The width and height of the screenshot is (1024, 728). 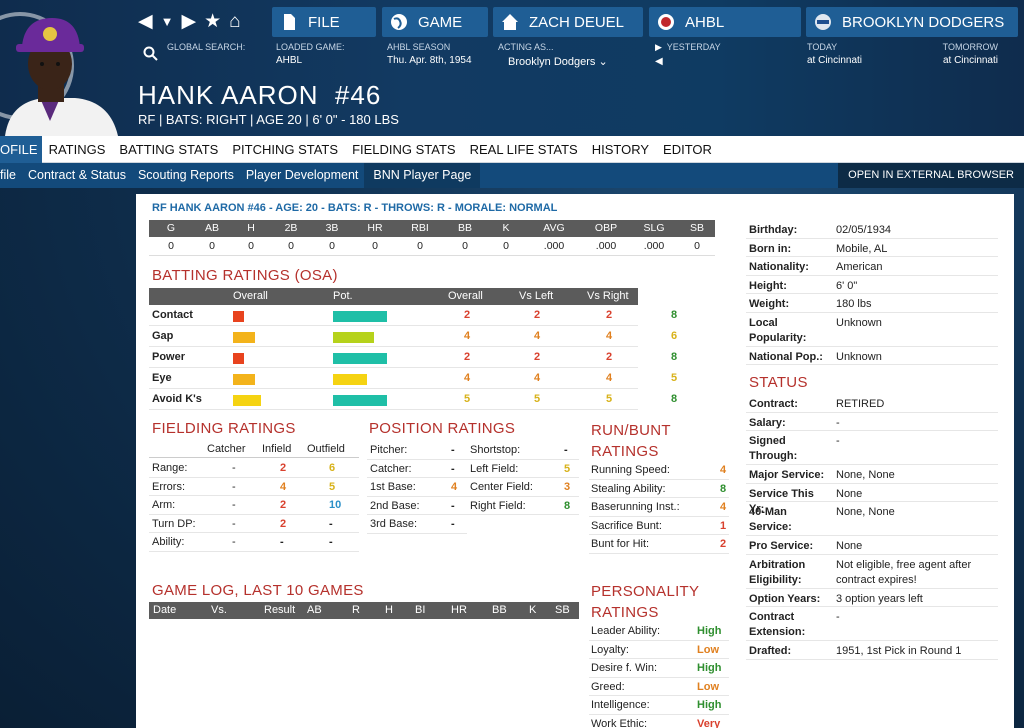 What do you see at coordinates (235, 21) in the screenshot?
I see `home-icon: ⌂` at bounding box center [235, 21].